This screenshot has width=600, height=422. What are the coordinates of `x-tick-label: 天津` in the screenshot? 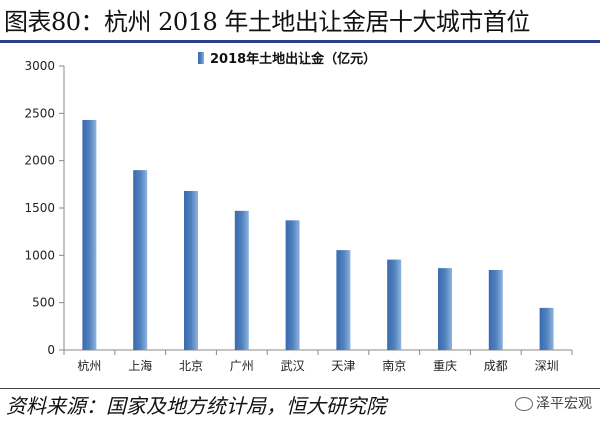 It's located at (343, 366).